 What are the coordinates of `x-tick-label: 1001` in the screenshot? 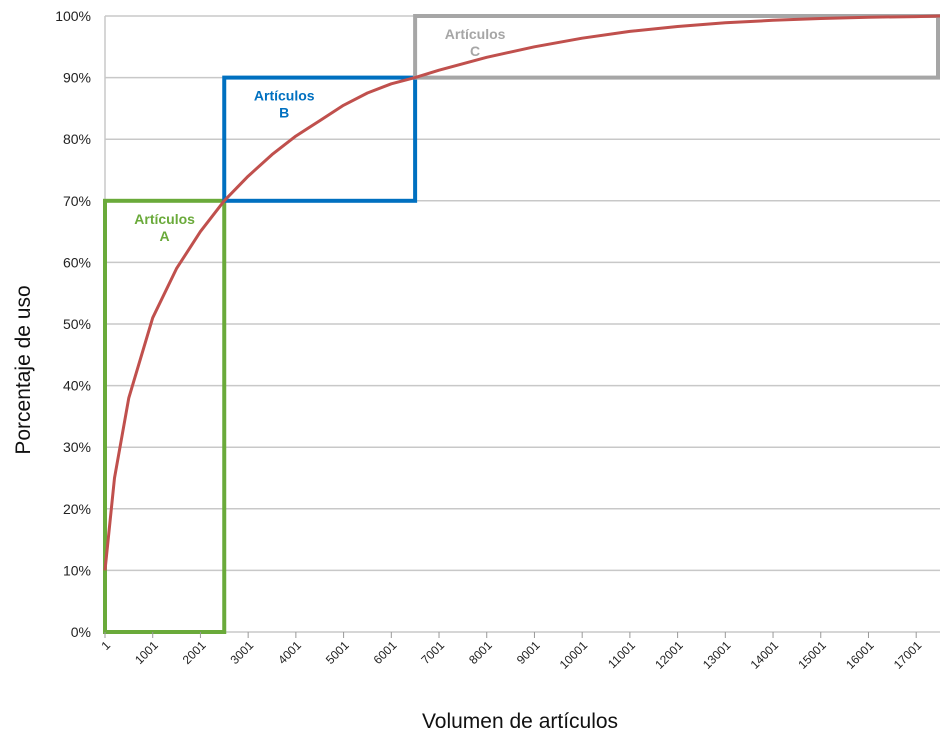 It's located at (146, 652).